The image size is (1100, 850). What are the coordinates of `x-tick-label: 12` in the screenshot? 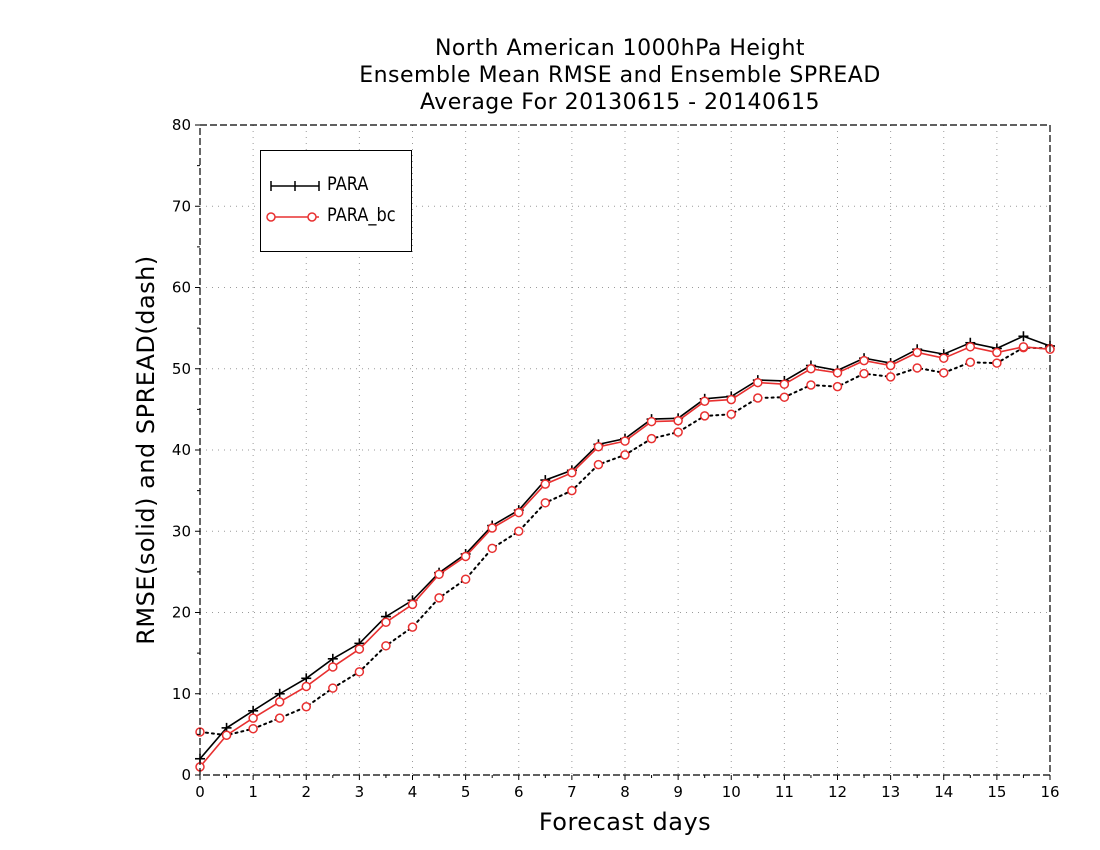 It's located at (837, 792).